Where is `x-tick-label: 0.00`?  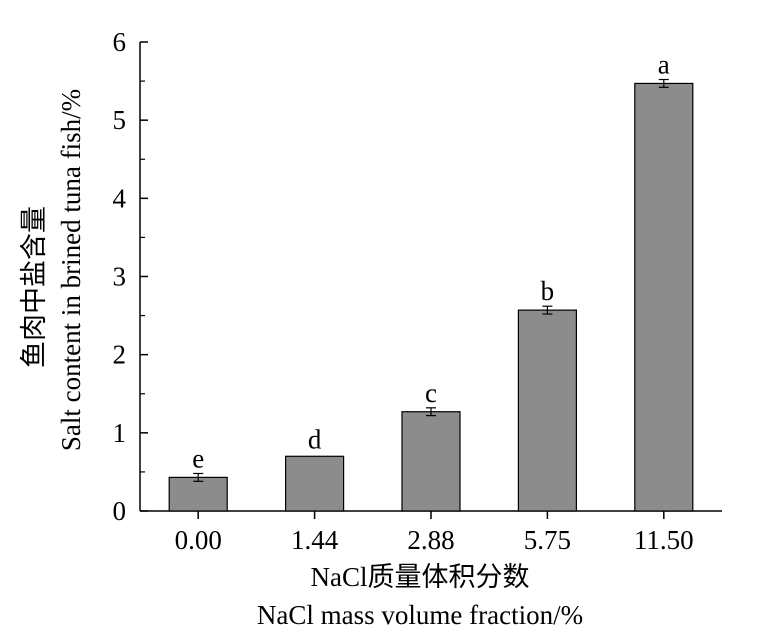 x-tick-label: 0.00 is located at coordinates (198, 540).